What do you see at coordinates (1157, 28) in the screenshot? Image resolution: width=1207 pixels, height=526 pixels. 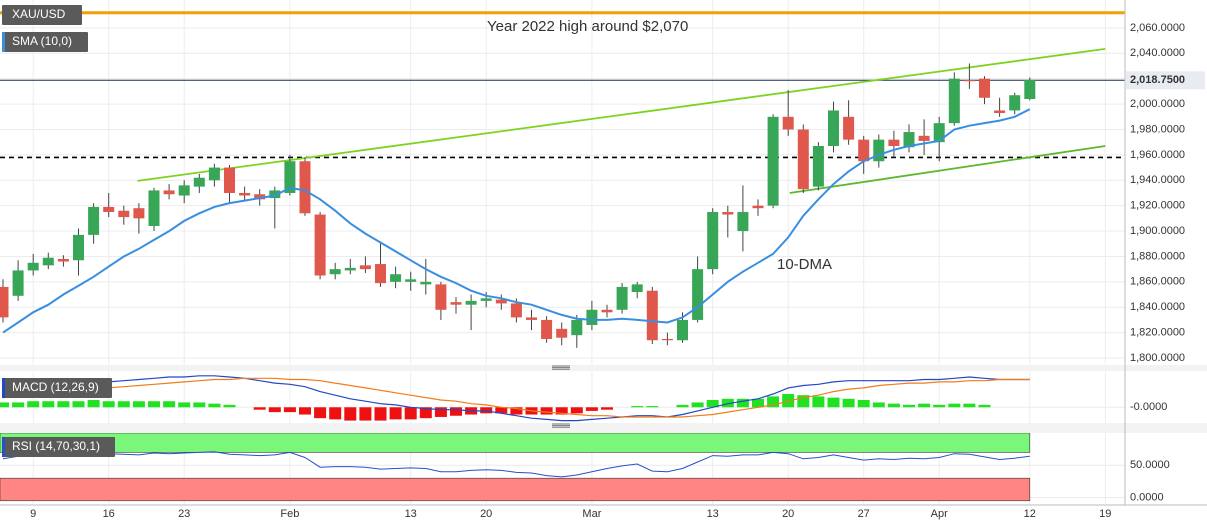 I see `y-tick-label: 2,060.0000` at bounding box center [1157, 28].